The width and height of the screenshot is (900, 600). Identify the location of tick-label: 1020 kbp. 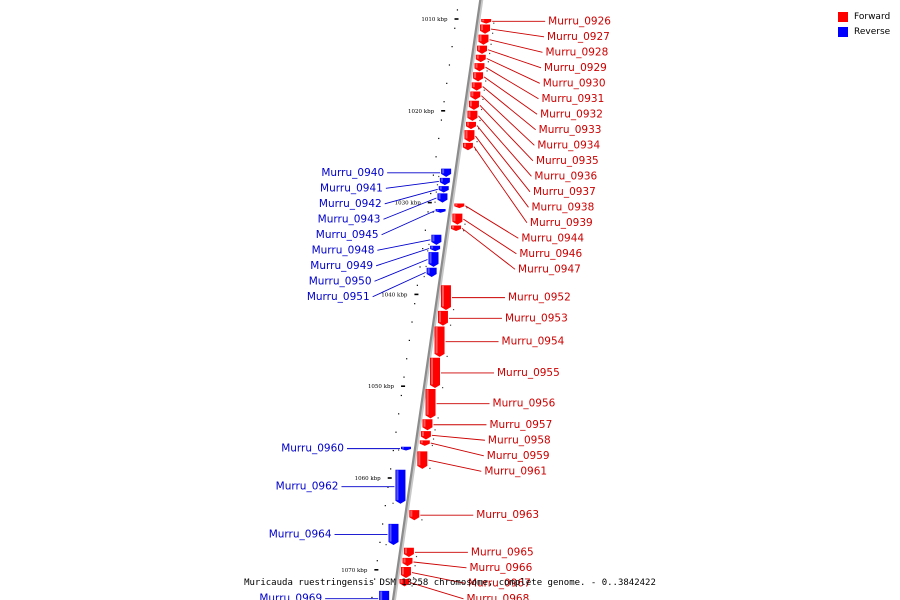
(421, 112).